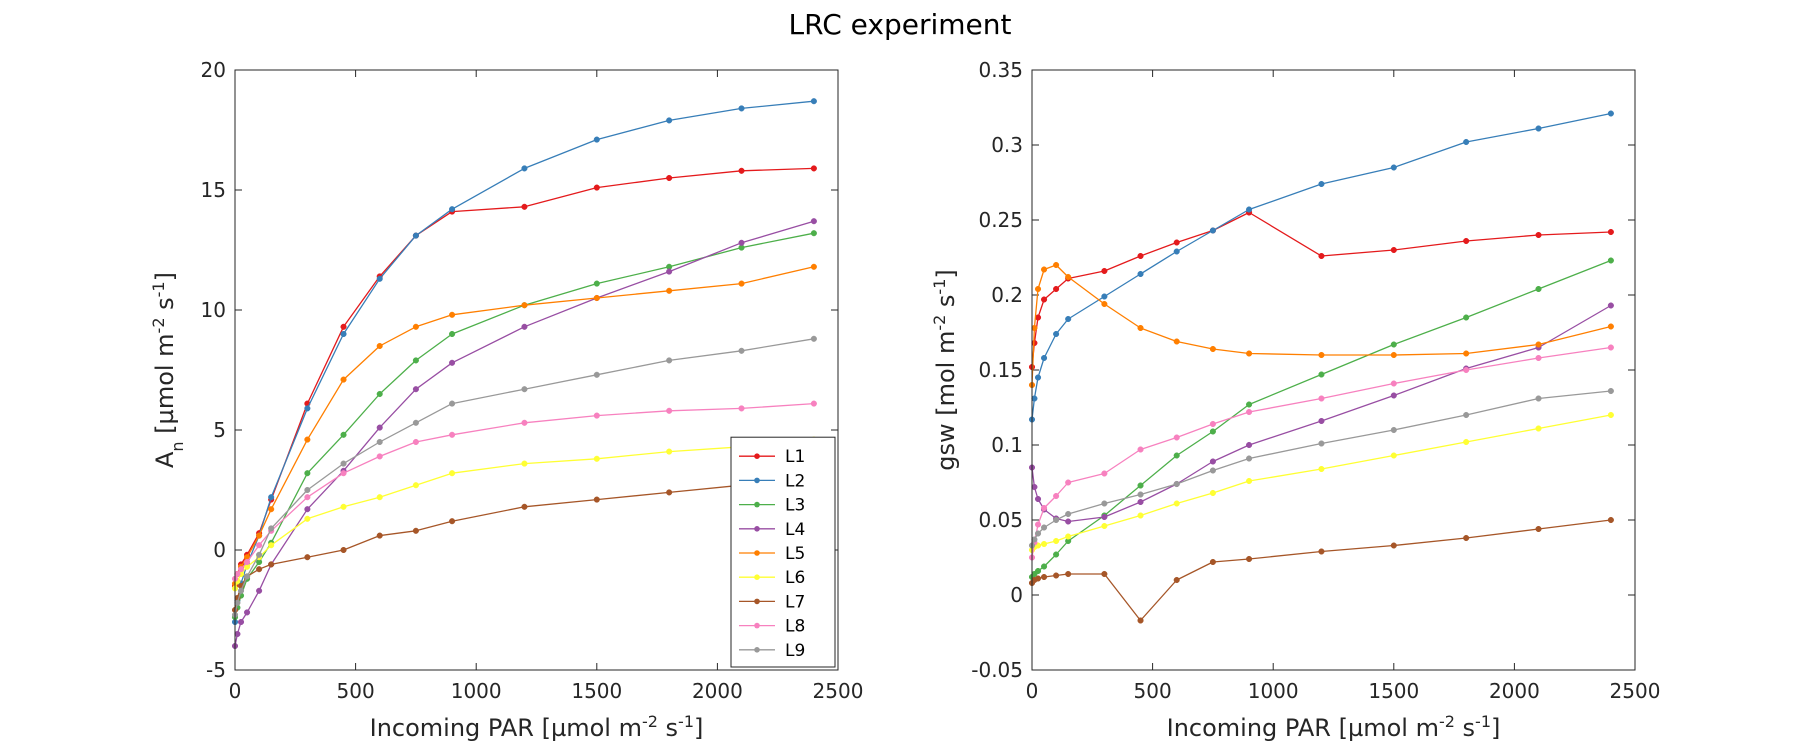 The height and width of the screenshot is (750, 1800). What do you see at coordinates (795, 651) in the screenshot?
I see `legend-label-L9: L9` at bounding box center [795, 651].